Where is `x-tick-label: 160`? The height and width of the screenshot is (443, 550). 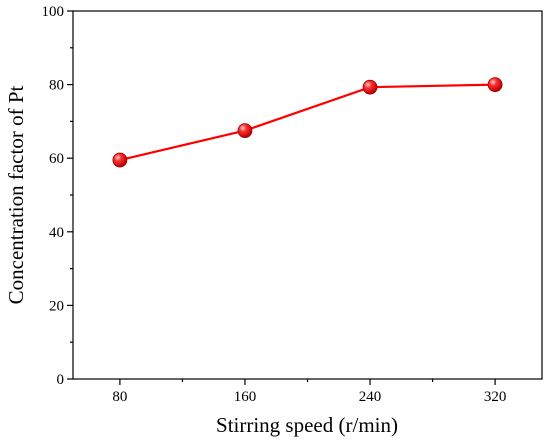 x-tick-label: 160 is located at coordinates (245, 397).